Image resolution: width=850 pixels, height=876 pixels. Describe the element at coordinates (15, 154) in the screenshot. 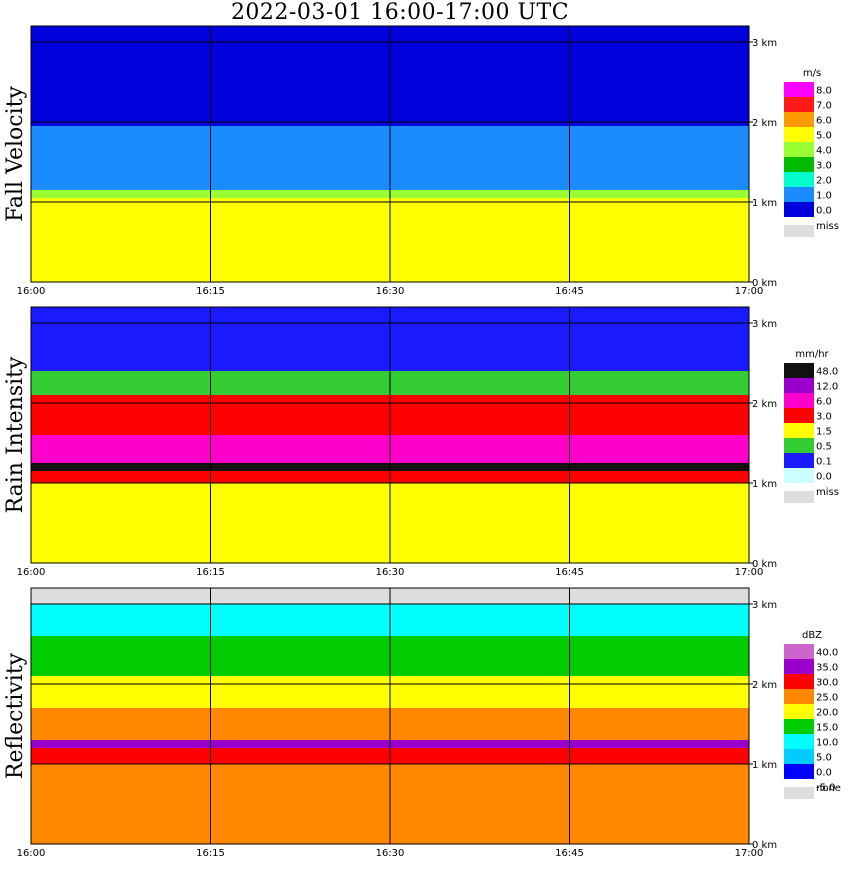

I see `y-axis-label: Fall Velocity` at that location.